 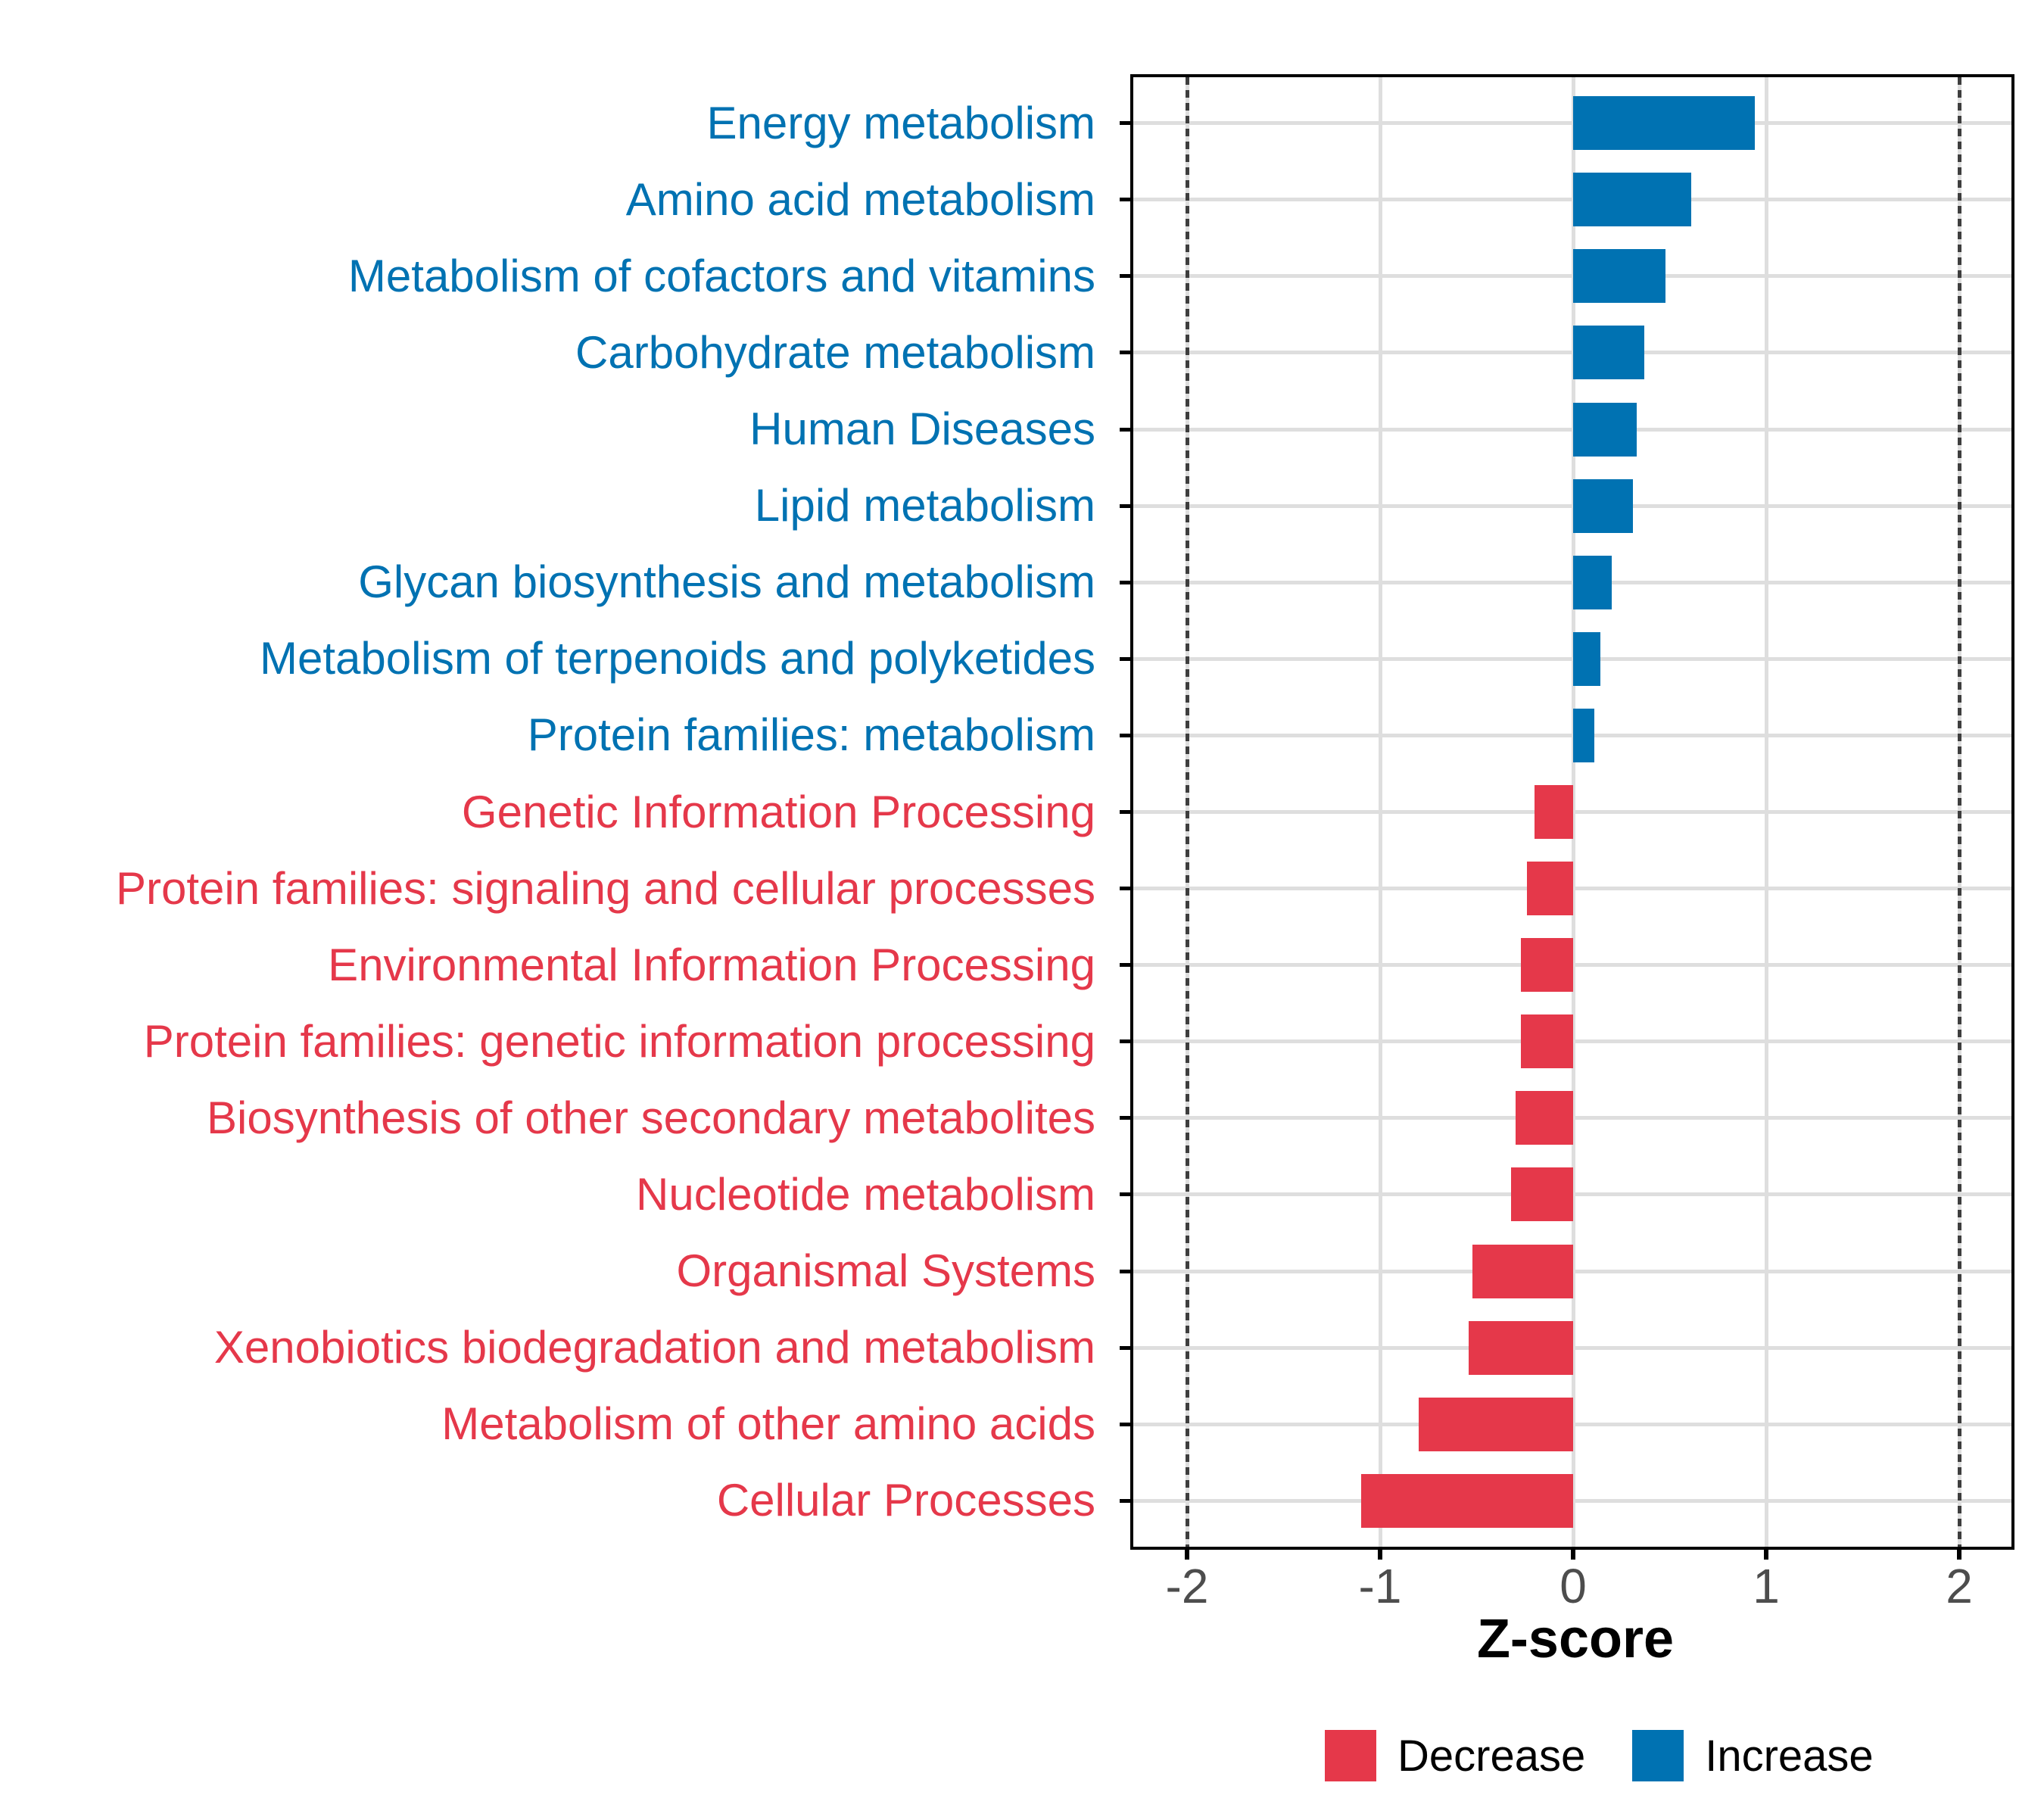 What do you see at coordinates (835, 352) in the screenshot?
I see `category-label: Carbohydrate metabolism` at bounding box center [835, 352].